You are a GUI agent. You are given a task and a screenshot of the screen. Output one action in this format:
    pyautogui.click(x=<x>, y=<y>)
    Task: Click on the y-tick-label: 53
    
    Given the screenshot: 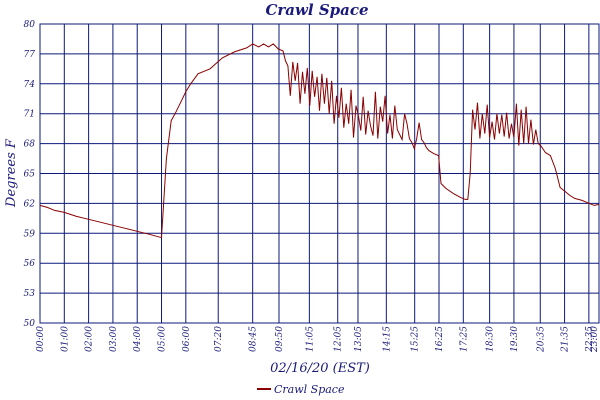 What is the action you would take?
    pyautogui.click(x=30, y=294)
    